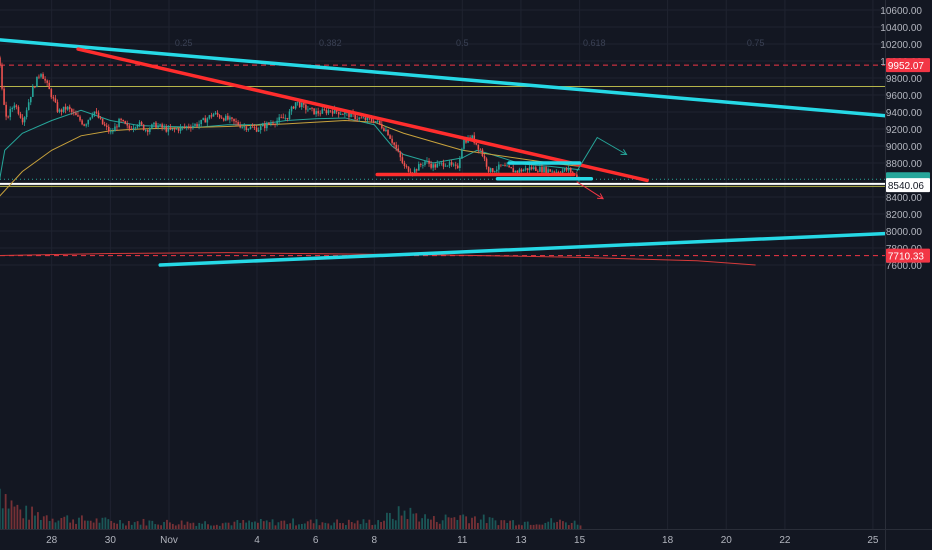 The width and height of the screenshot is (932, 550). What do you see at coordinates (52, 540) in the screenshot?
I see `time-tick-label: 28` at bounding box center [52, 540].